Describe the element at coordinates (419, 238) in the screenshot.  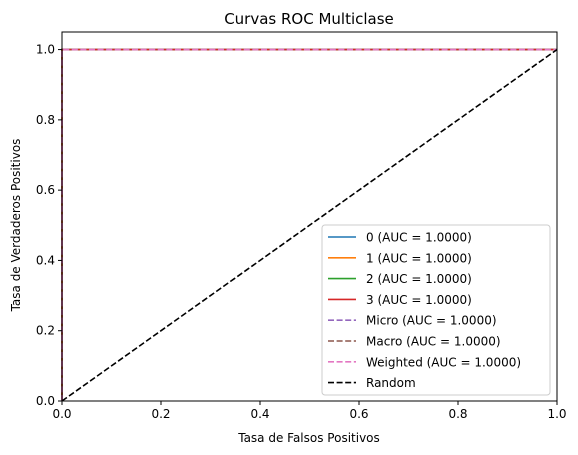
I see `legend-label: 0 (AUC = 1.0000)` at that location.